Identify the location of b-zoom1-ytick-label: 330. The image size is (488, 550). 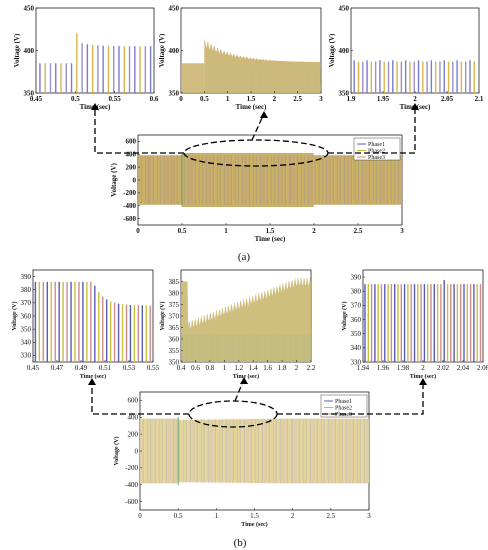
(26, 356).